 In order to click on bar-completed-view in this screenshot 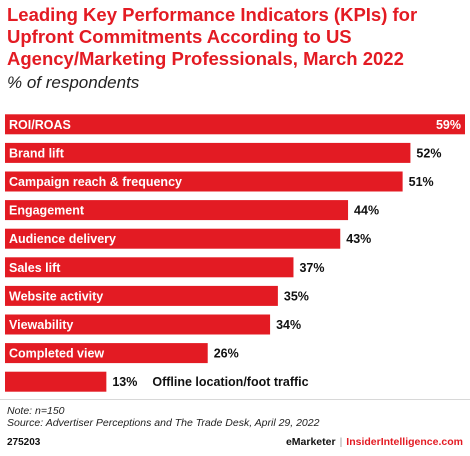, I will do `click(106, 353)`.